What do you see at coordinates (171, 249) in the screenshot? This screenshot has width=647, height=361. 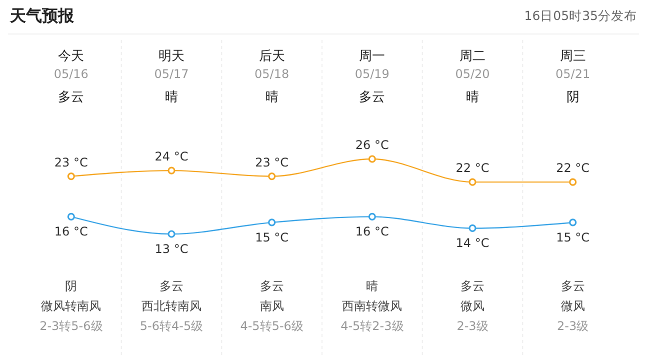 I see `data-label: 13 °C` at bounding box center [171, 249].